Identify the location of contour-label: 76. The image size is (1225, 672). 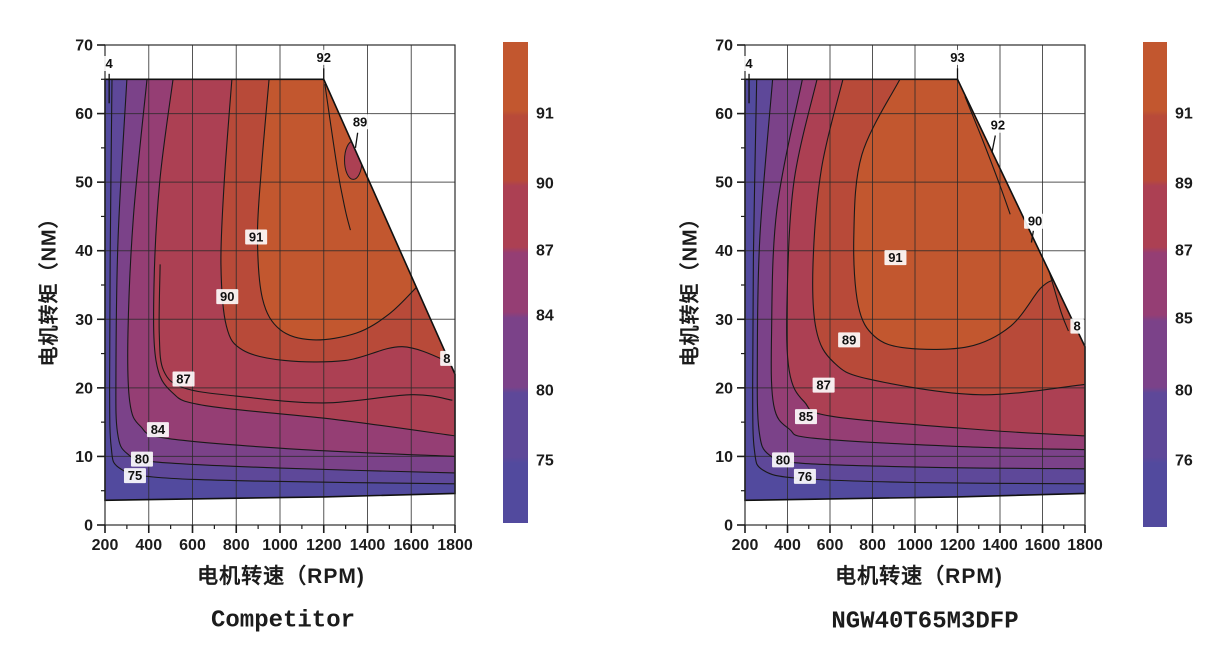
(805, 476).